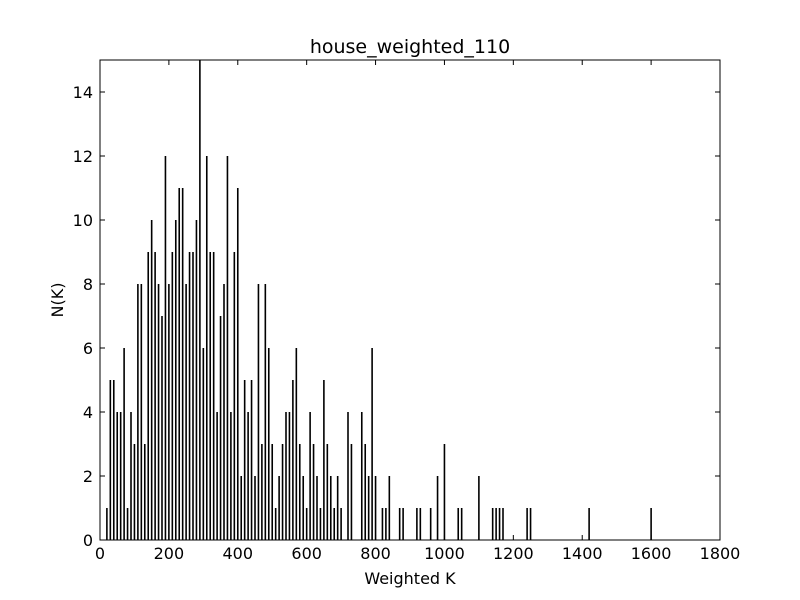  What do you see at coordinates (306, 553) in the screenshot?
I see `x-tick-label-3: 600` at bounding box center [306, 553].